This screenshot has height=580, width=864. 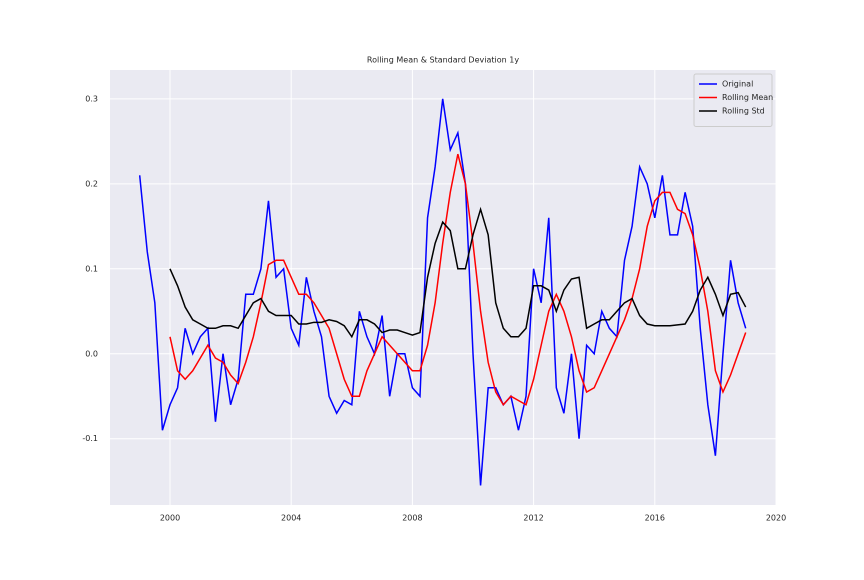 What do you see at coordinates (90, 438) in the screenshot?
I see `y-tick-label: -0.1` at bounding box center [90, 438].